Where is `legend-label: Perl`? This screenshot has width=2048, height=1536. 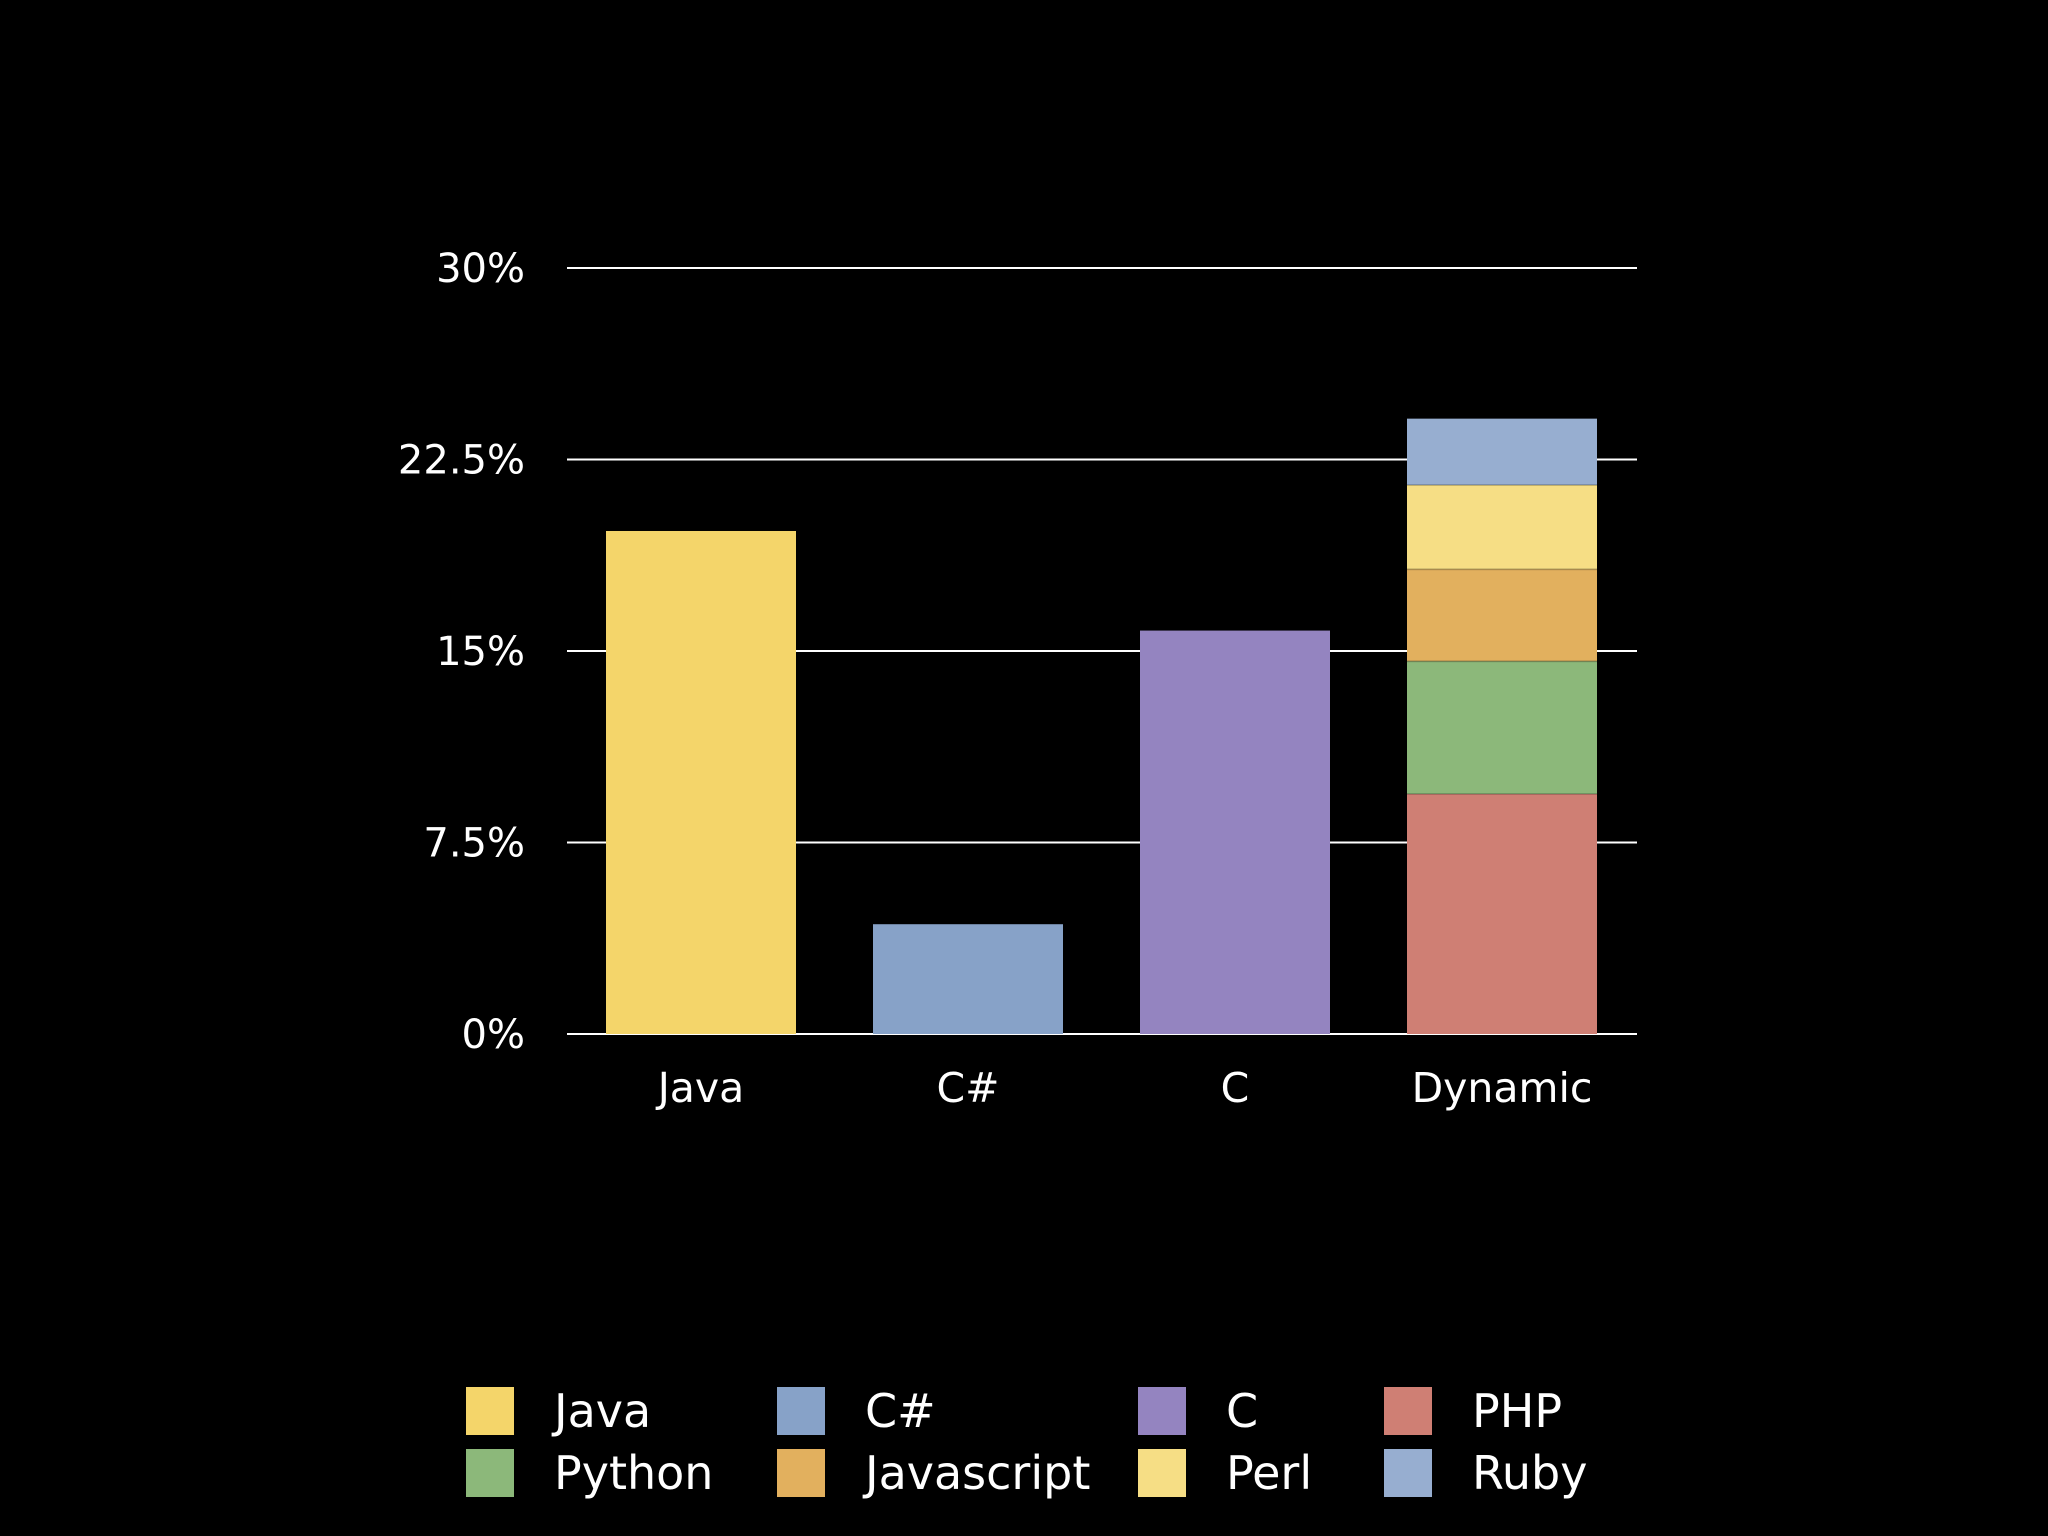
legend-label: Perl is located at coordinates (1269, 1473).